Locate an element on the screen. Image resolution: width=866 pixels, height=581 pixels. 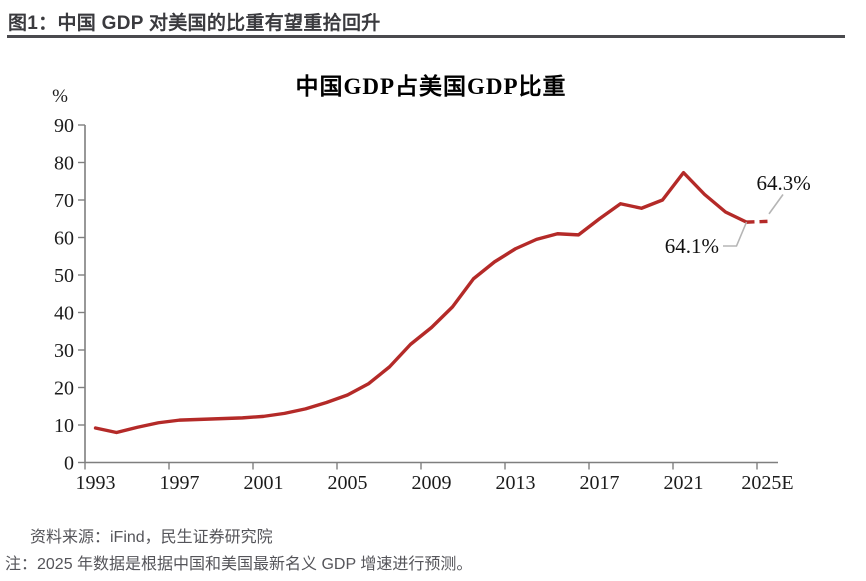
x-axis-tick-label: 2001 is located at coordinates (264, 483).